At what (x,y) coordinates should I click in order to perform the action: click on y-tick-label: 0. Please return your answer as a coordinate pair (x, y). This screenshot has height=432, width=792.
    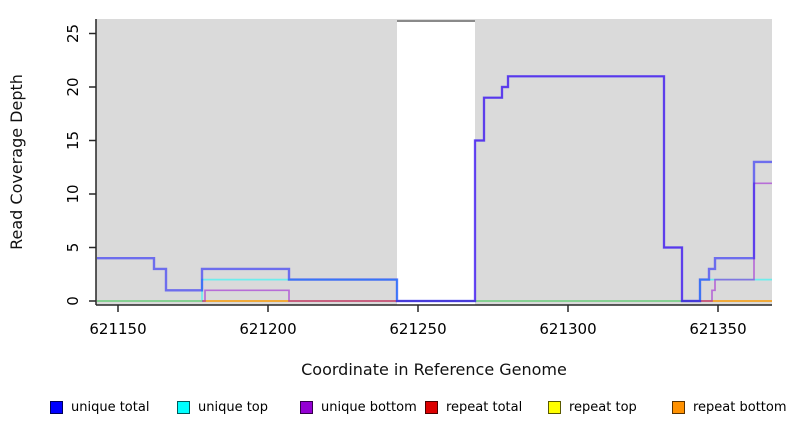
    Looking at the image, I should click on (73, 301).